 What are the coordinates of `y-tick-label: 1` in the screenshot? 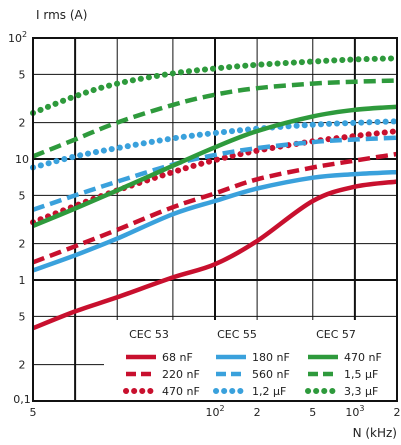 It's located at (22, 280).